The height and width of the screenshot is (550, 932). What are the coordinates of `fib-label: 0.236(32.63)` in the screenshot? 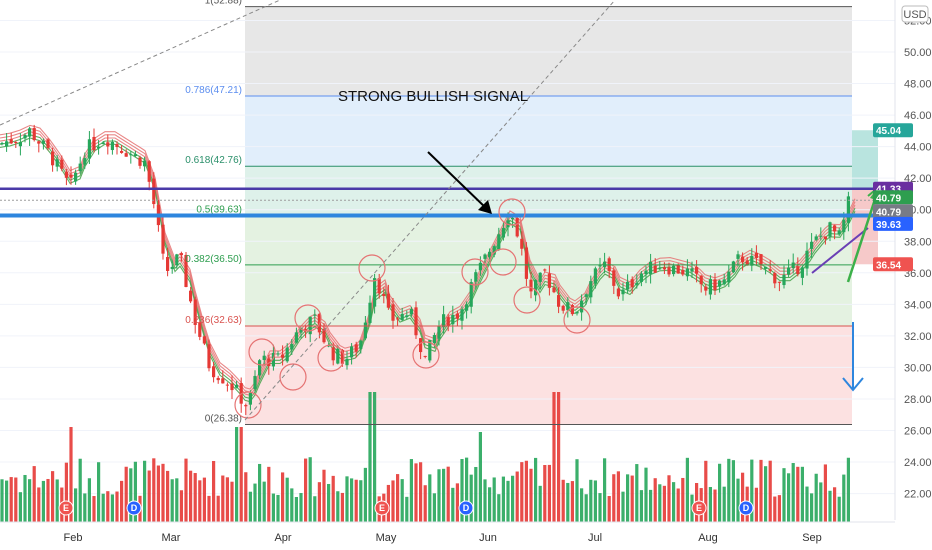 It's located at (213, 320).